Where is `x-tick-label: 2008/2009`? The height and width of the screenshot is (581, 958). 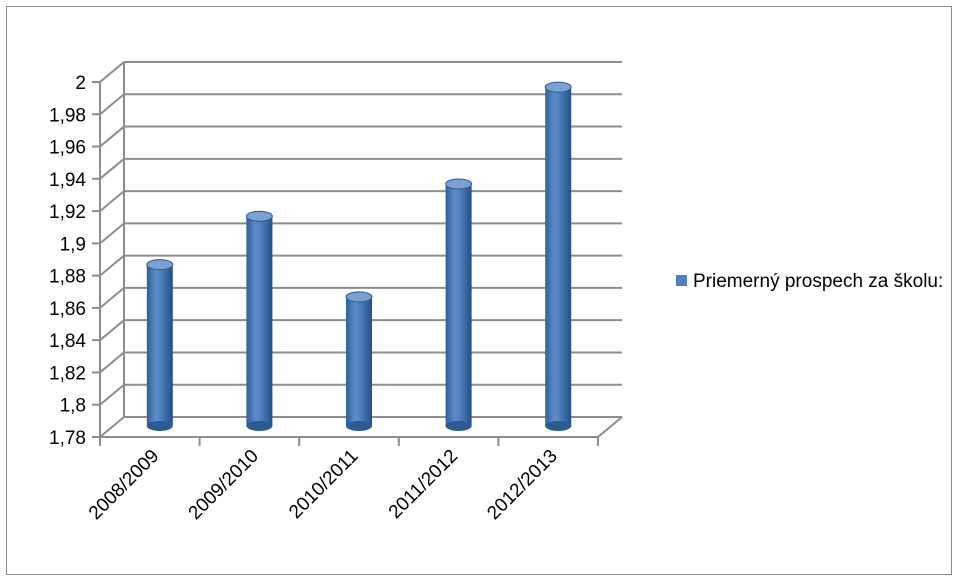 x-tick-label: 2008/2009 is located at coordinates (124, 485).